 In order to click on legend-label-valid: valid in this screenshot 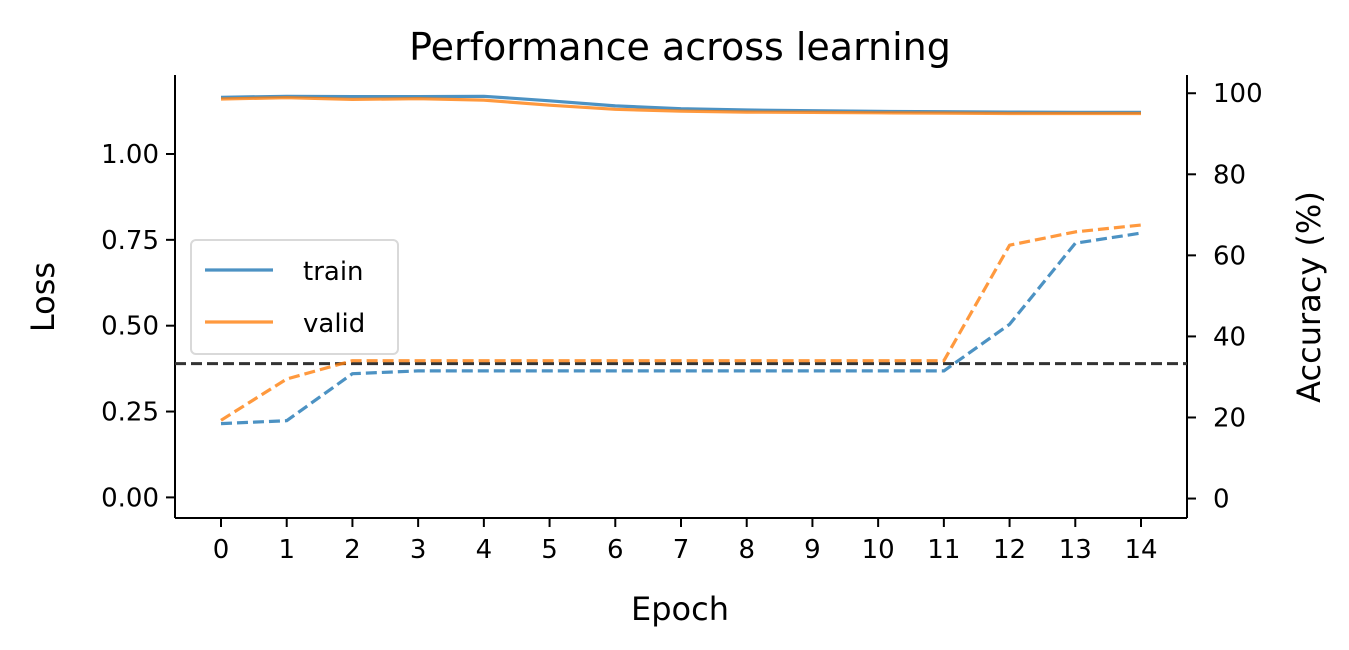, I will do `click(334, 324)`.